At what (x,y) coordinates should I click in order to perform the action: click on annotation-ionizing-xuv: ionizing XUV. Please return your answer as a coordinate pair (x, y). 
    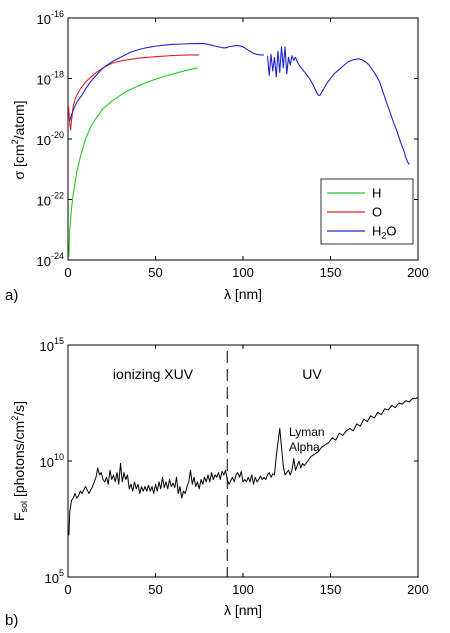
    Looking at the image, I should click on (153, 374).